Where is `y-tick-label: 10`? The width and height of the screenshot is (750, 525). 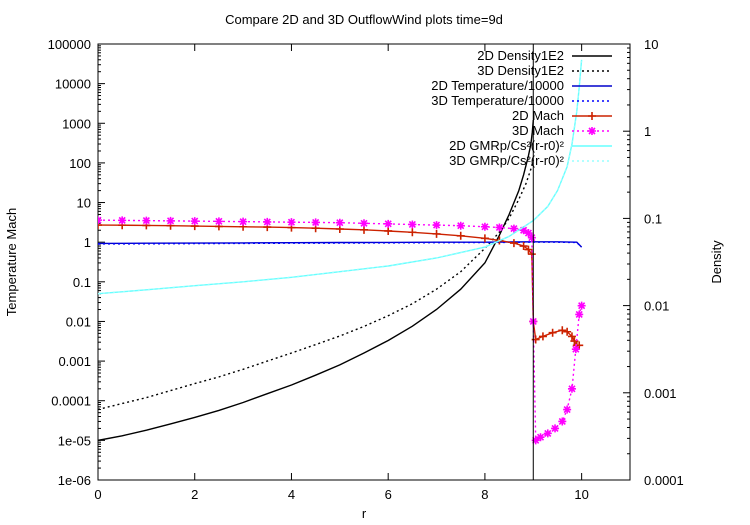
y-tick-label: 10 is located at coordinates (84, 203).